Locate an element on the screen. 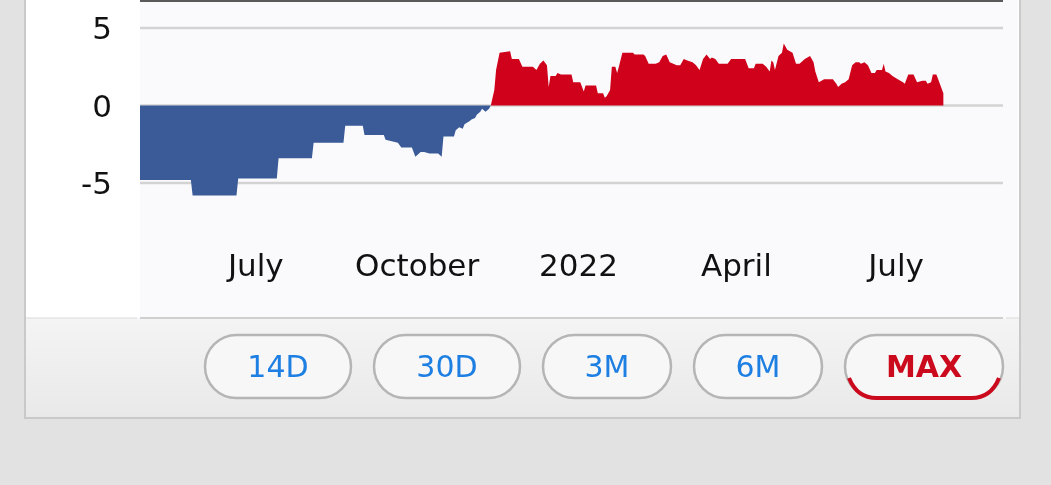  y-tick-label: 5 is located at coordinates (102, 28).